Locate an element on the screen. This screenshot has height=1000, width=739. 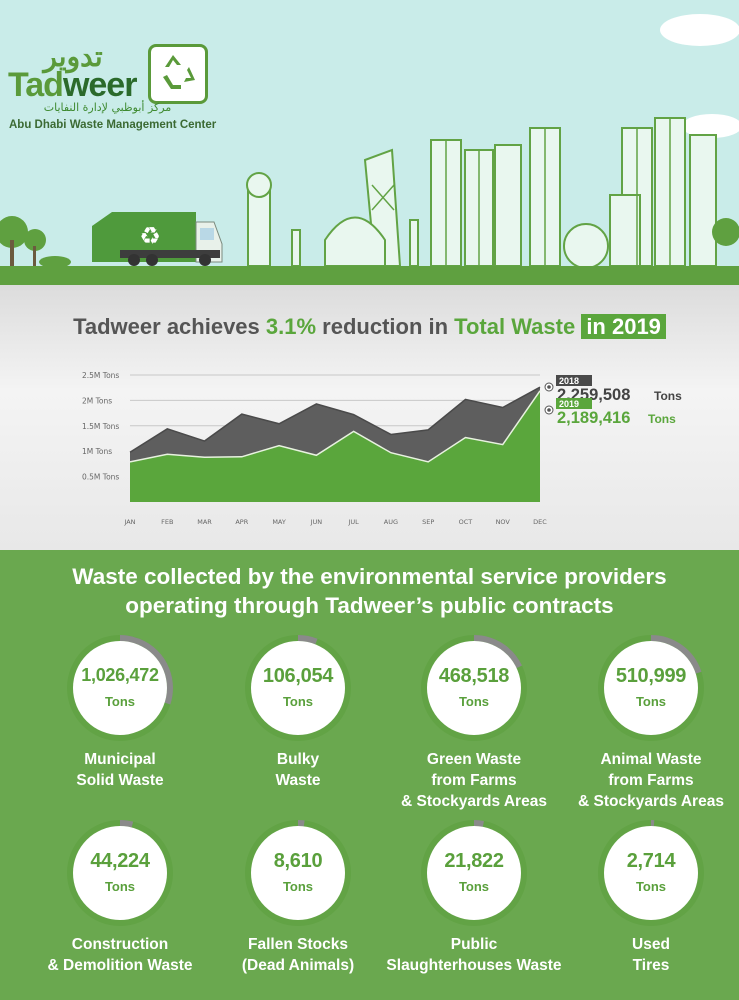
x-tick-label: FEB is located at coordinates (167, 522).